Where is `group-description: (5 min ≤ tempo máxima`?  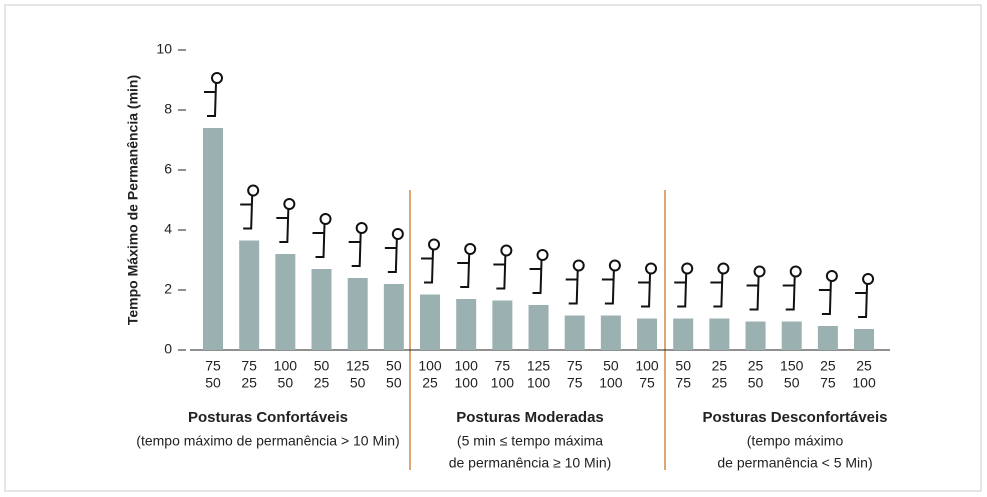 group-description: (5 min ≤ tempo máxima is located at coordinates (530, 441).